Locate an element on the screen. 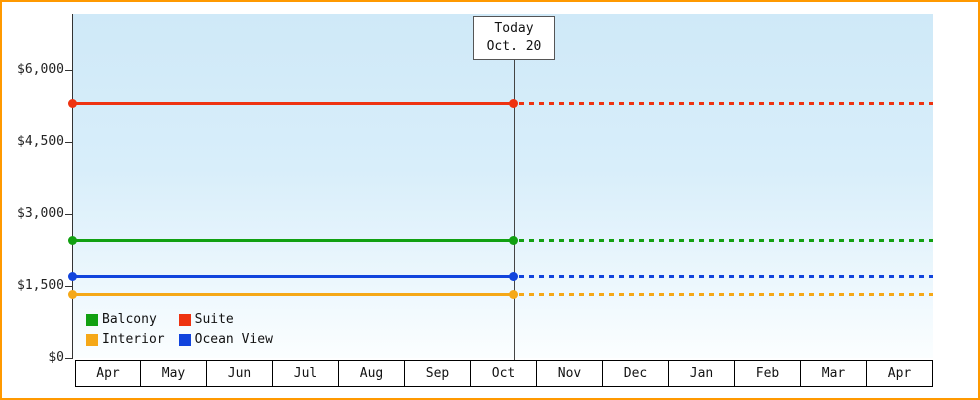 The image size is (980, 400). series-line-suite is located at coordinates (293, 104).